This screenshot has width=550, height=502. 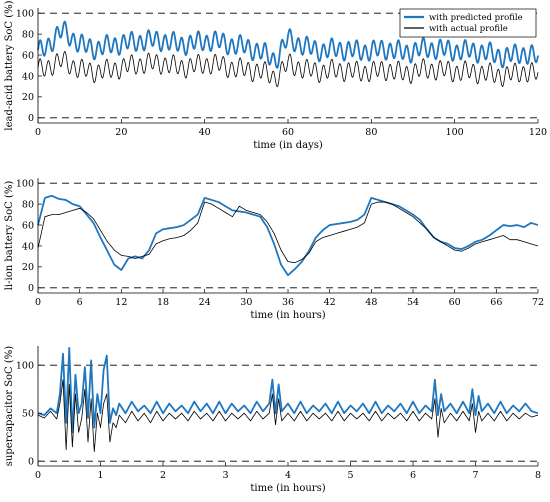 What do you see at coordinates (205, 132) in the screenshot?
I see `x-tick-label: 40` at bounding box center [205, 132].